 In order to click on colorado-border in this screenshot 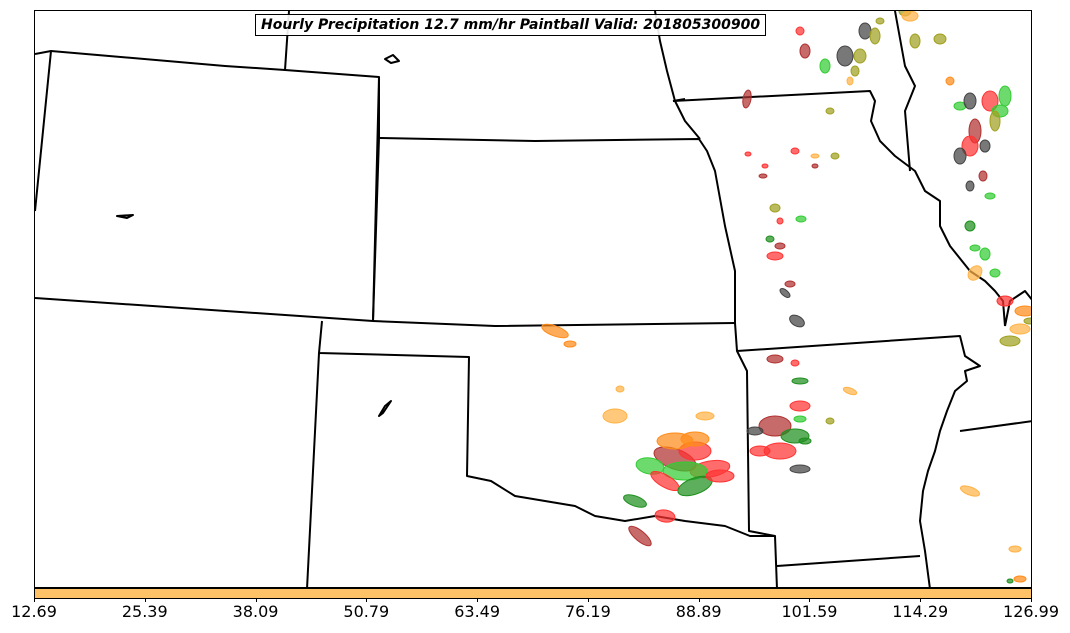, I will do `click(207, 186)`.